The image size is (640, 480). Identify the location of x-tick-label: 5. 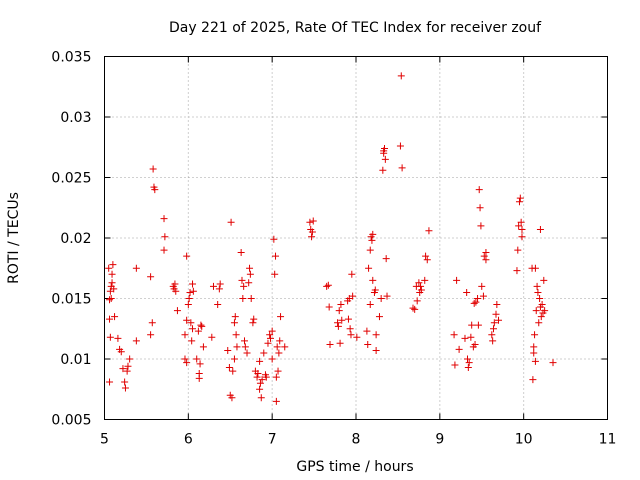
(104, 440).